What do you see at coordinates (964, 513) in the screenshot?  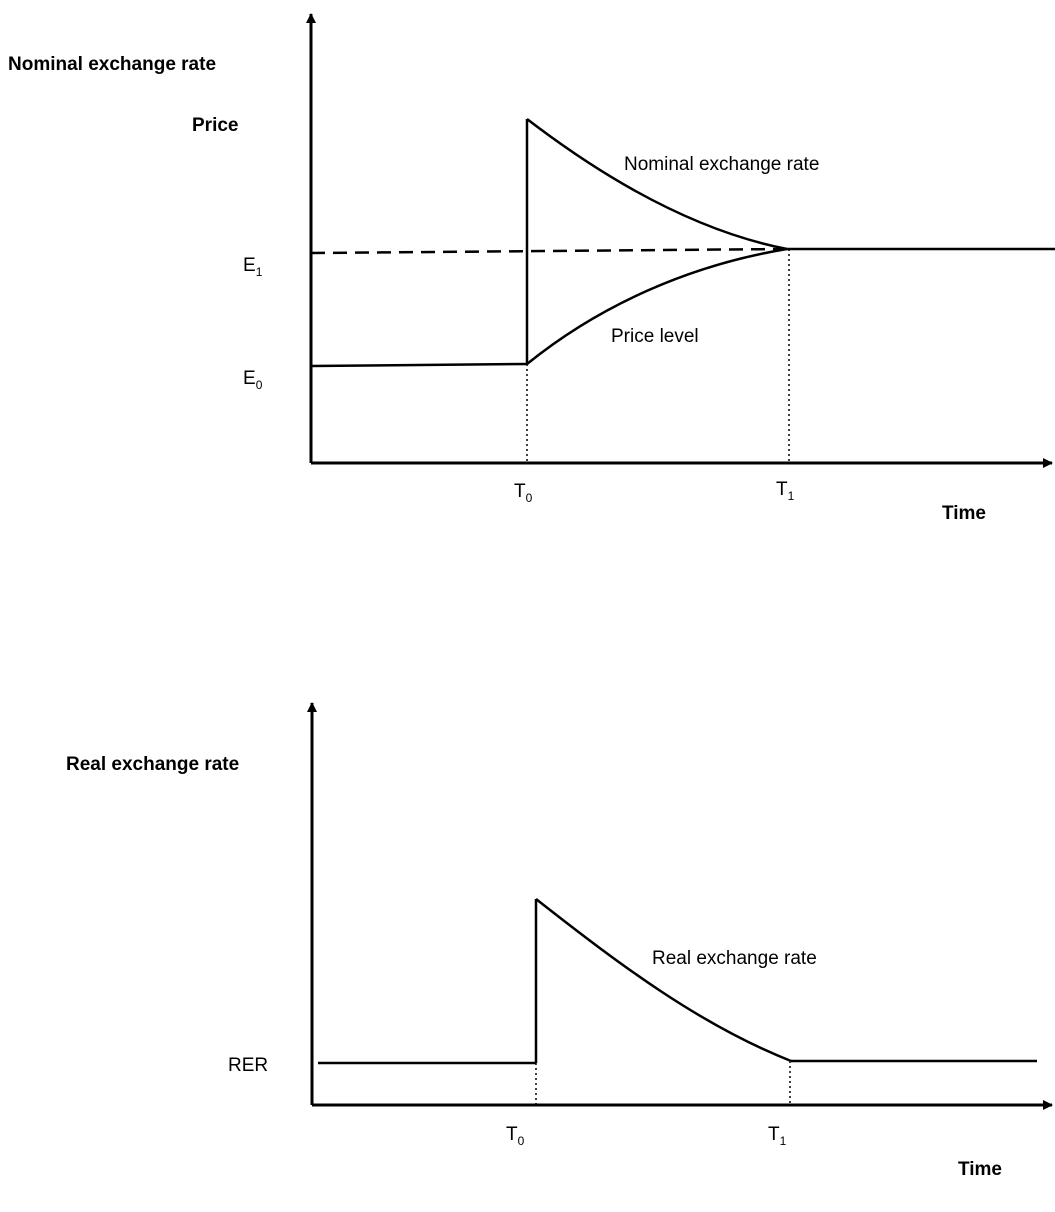 I see `top-x-axis-title: Time` at bounding box center [964, 513].